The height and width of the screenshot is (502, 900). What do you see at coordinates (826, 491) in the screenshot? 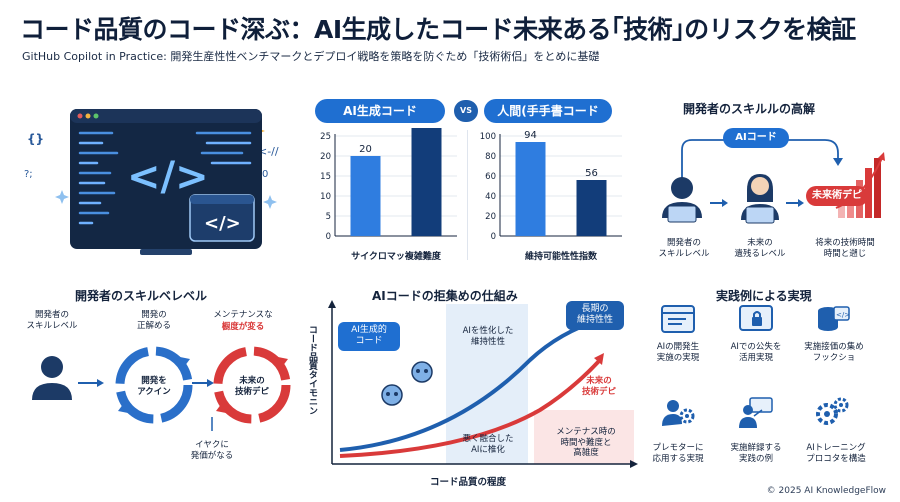
I see `footer-copyright: © 2025 AI KnowledgeFlow` at bounding box center [826, 491].